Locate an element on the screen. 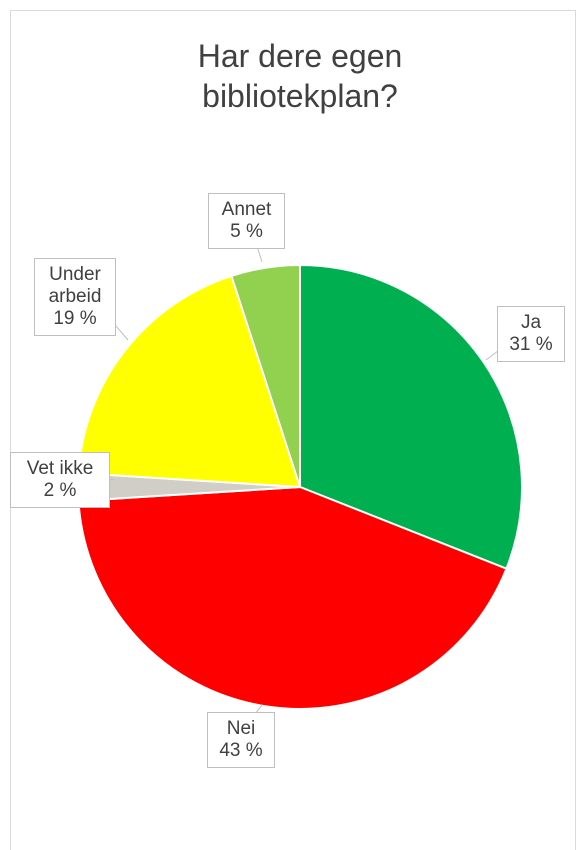 The image size is (580, 850). data-label: Nei 43 % is located at coordinates (241, 740).